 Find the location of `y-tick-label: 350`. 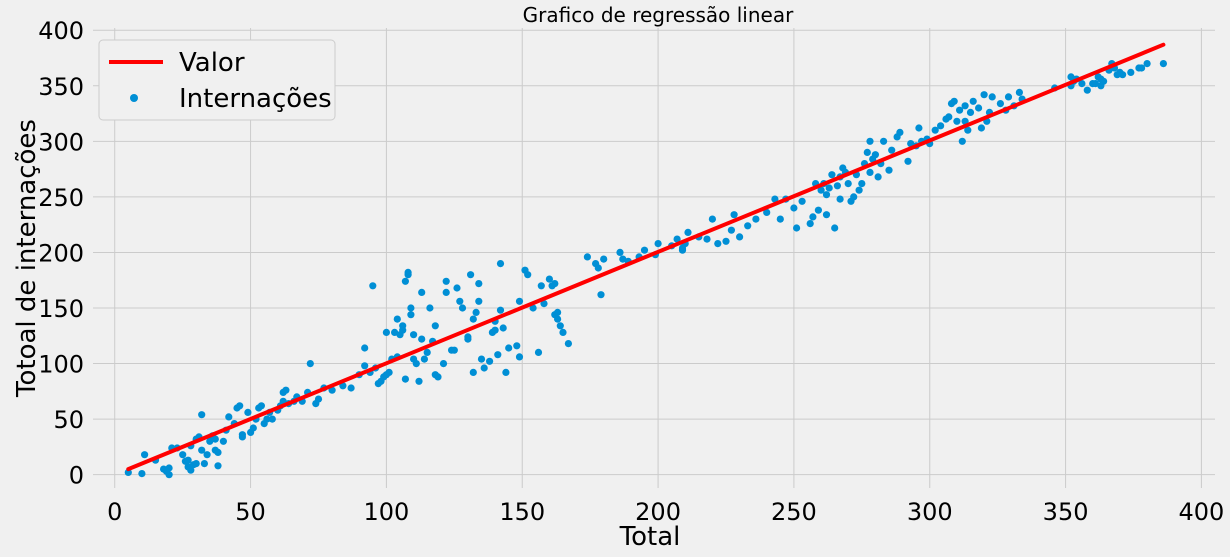

y-tick-label: 350 is located at coordinates (61, 87).